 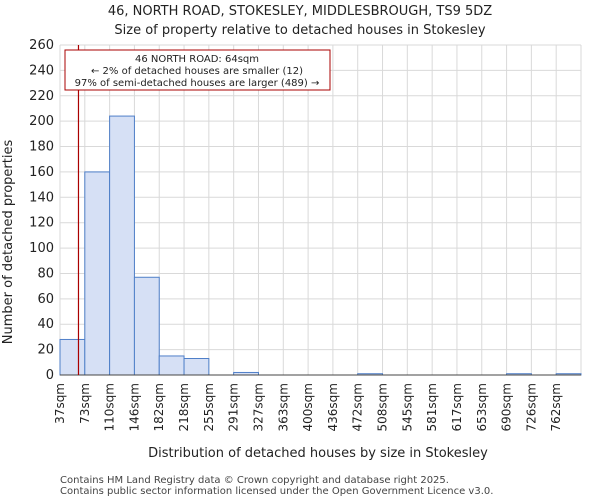 I want to click on x-tick-label: 255sqm, so click(x=209, y=407).